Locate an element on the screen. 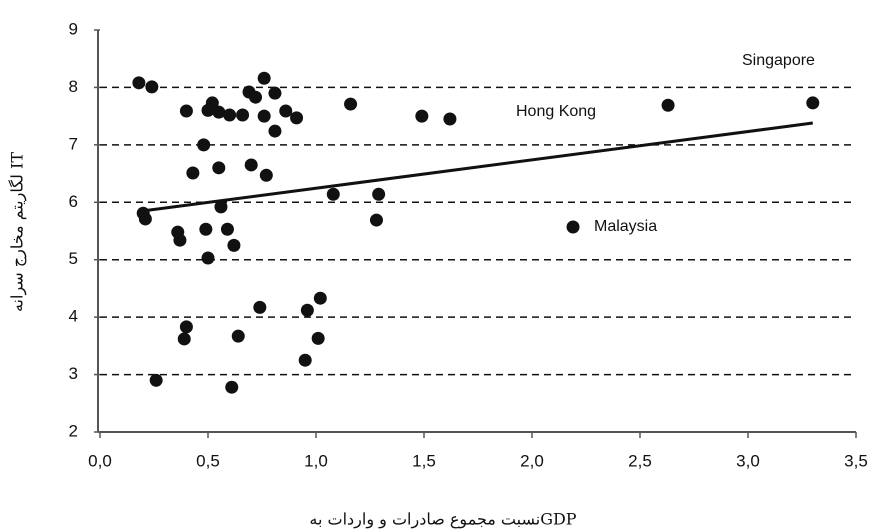 The height and width of the screenshot is (532, 883). y-axis-label: لگاریتم مخارج سرانه IT is located at coordinates (17, 232).